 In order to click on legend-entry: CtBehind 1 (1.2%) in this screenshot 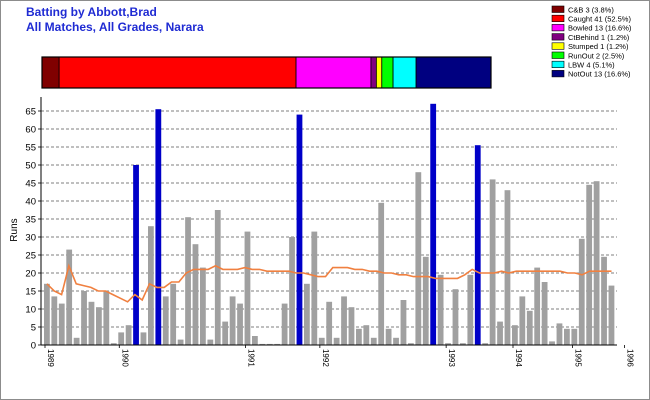, I will do `click(599, 37)`.